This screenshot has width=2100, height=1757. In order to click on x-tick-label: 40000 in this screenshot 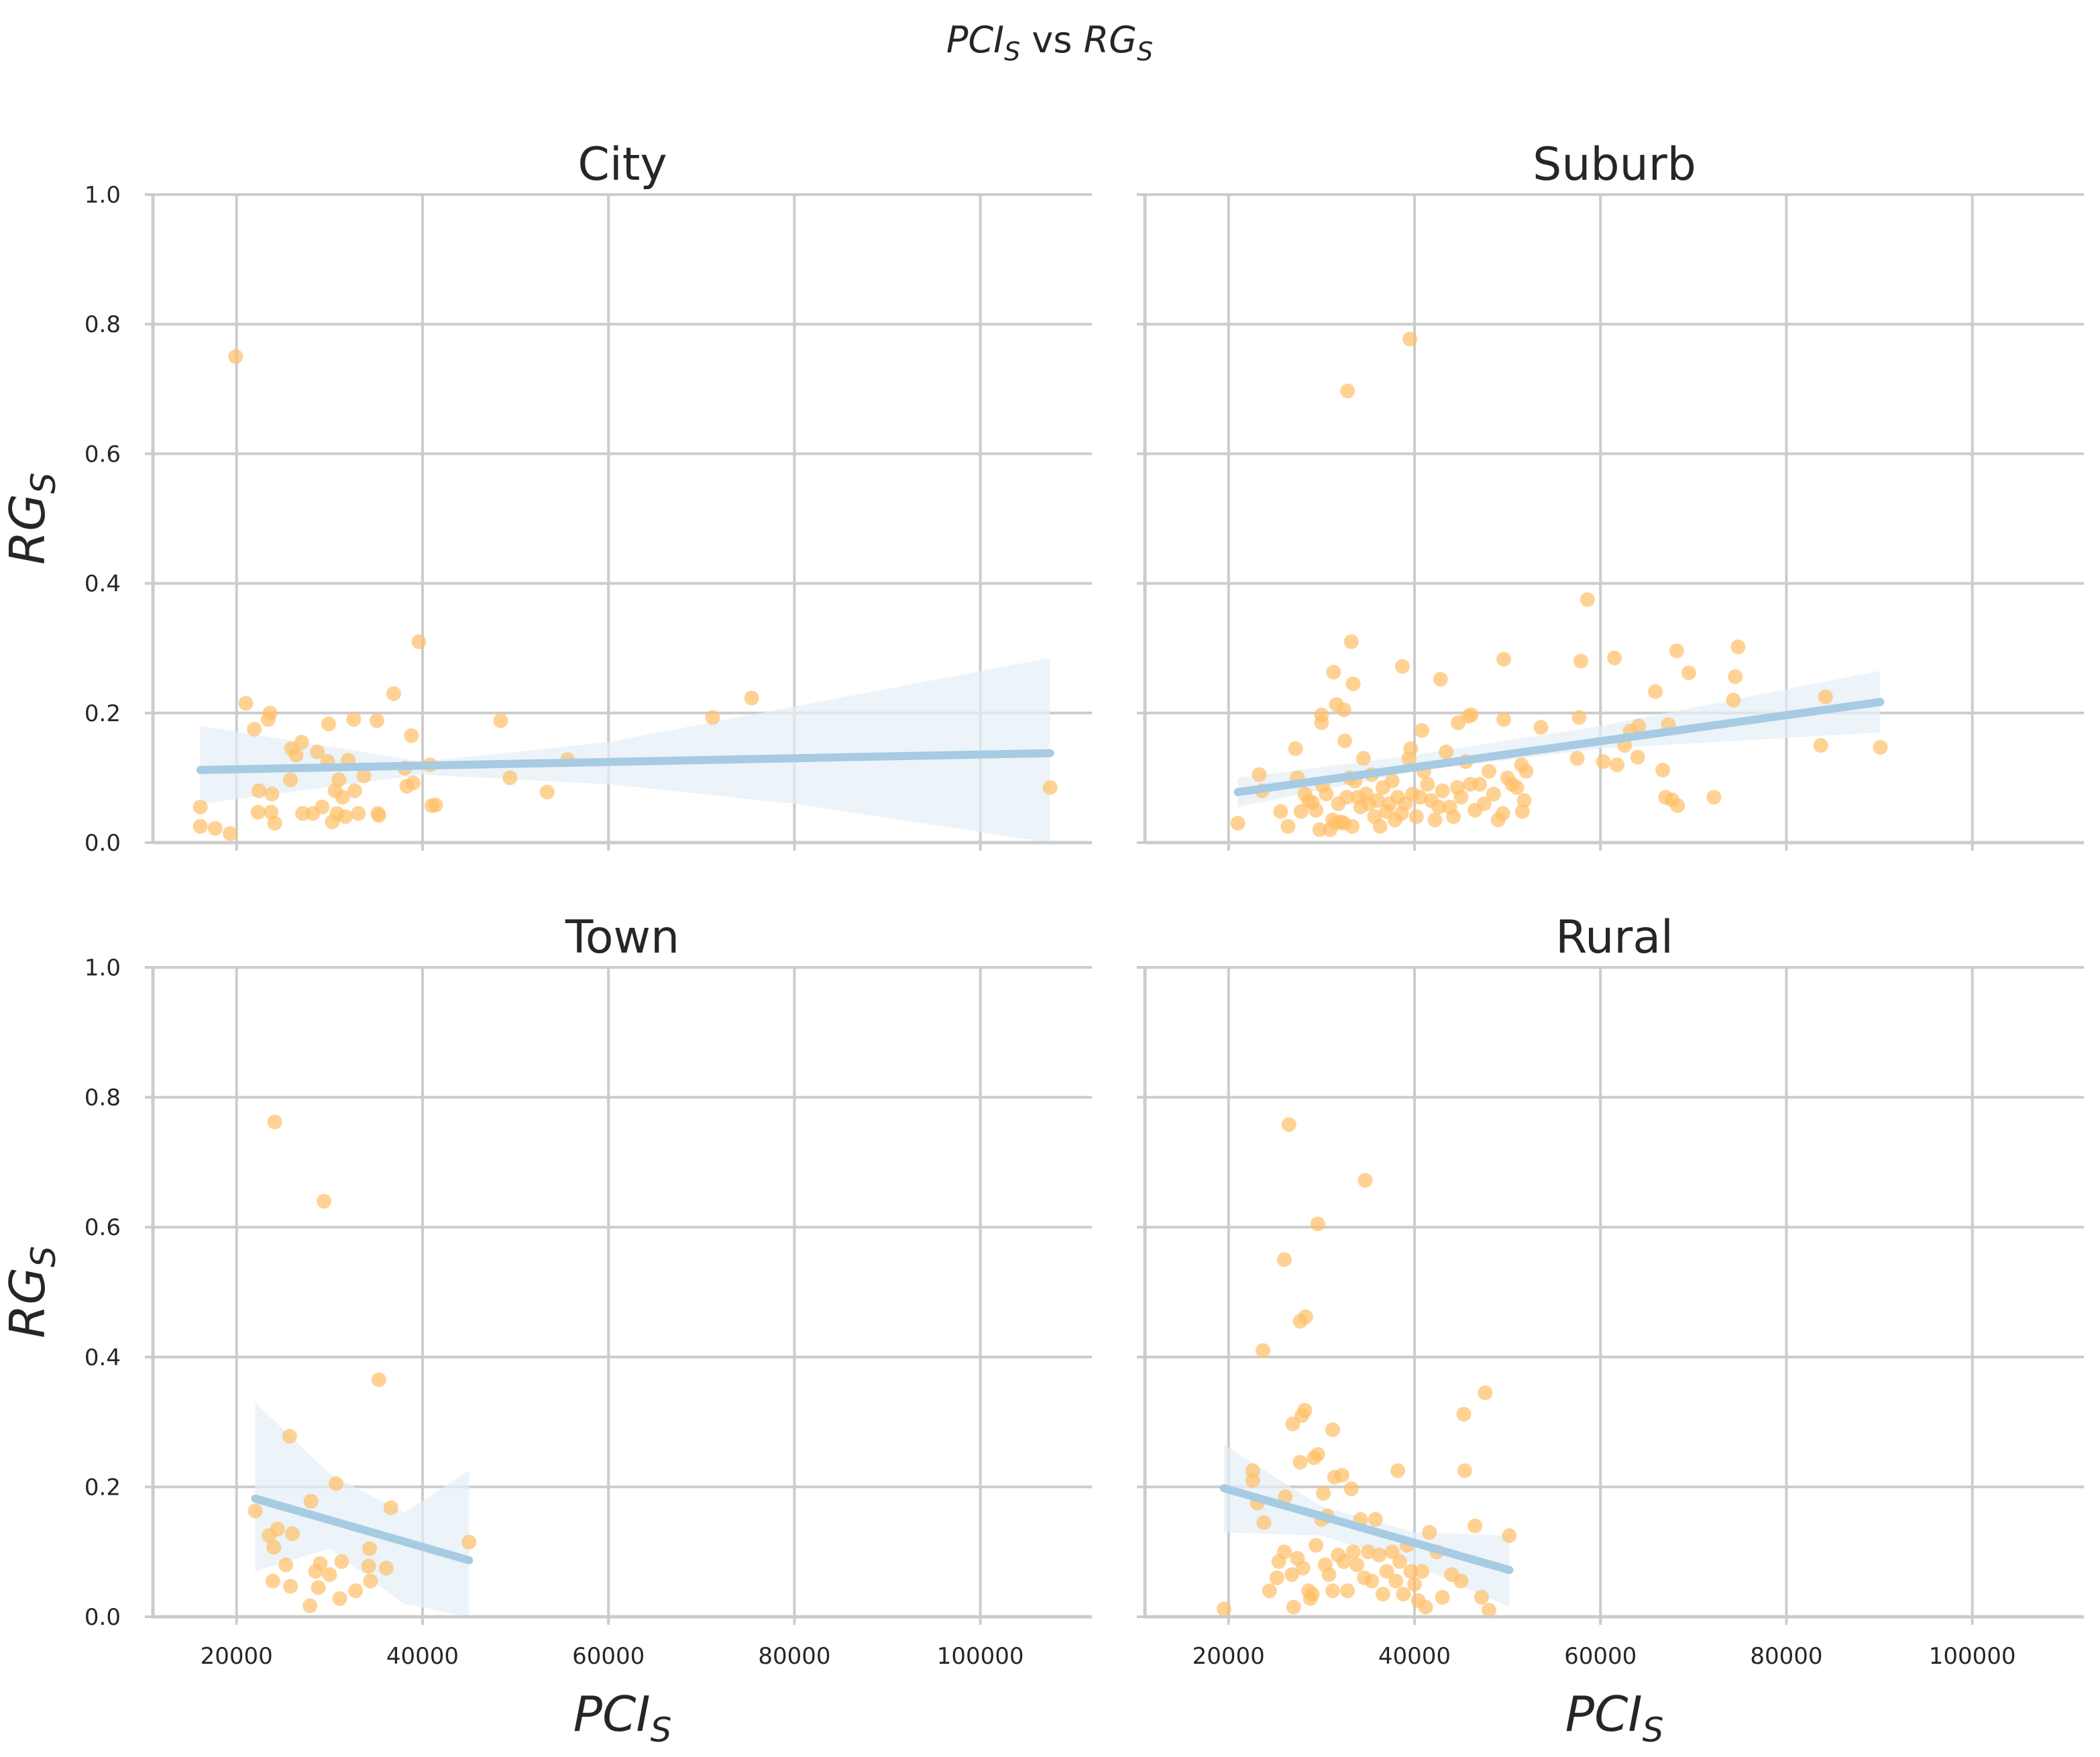, I will do `click(1414, 1656)`.